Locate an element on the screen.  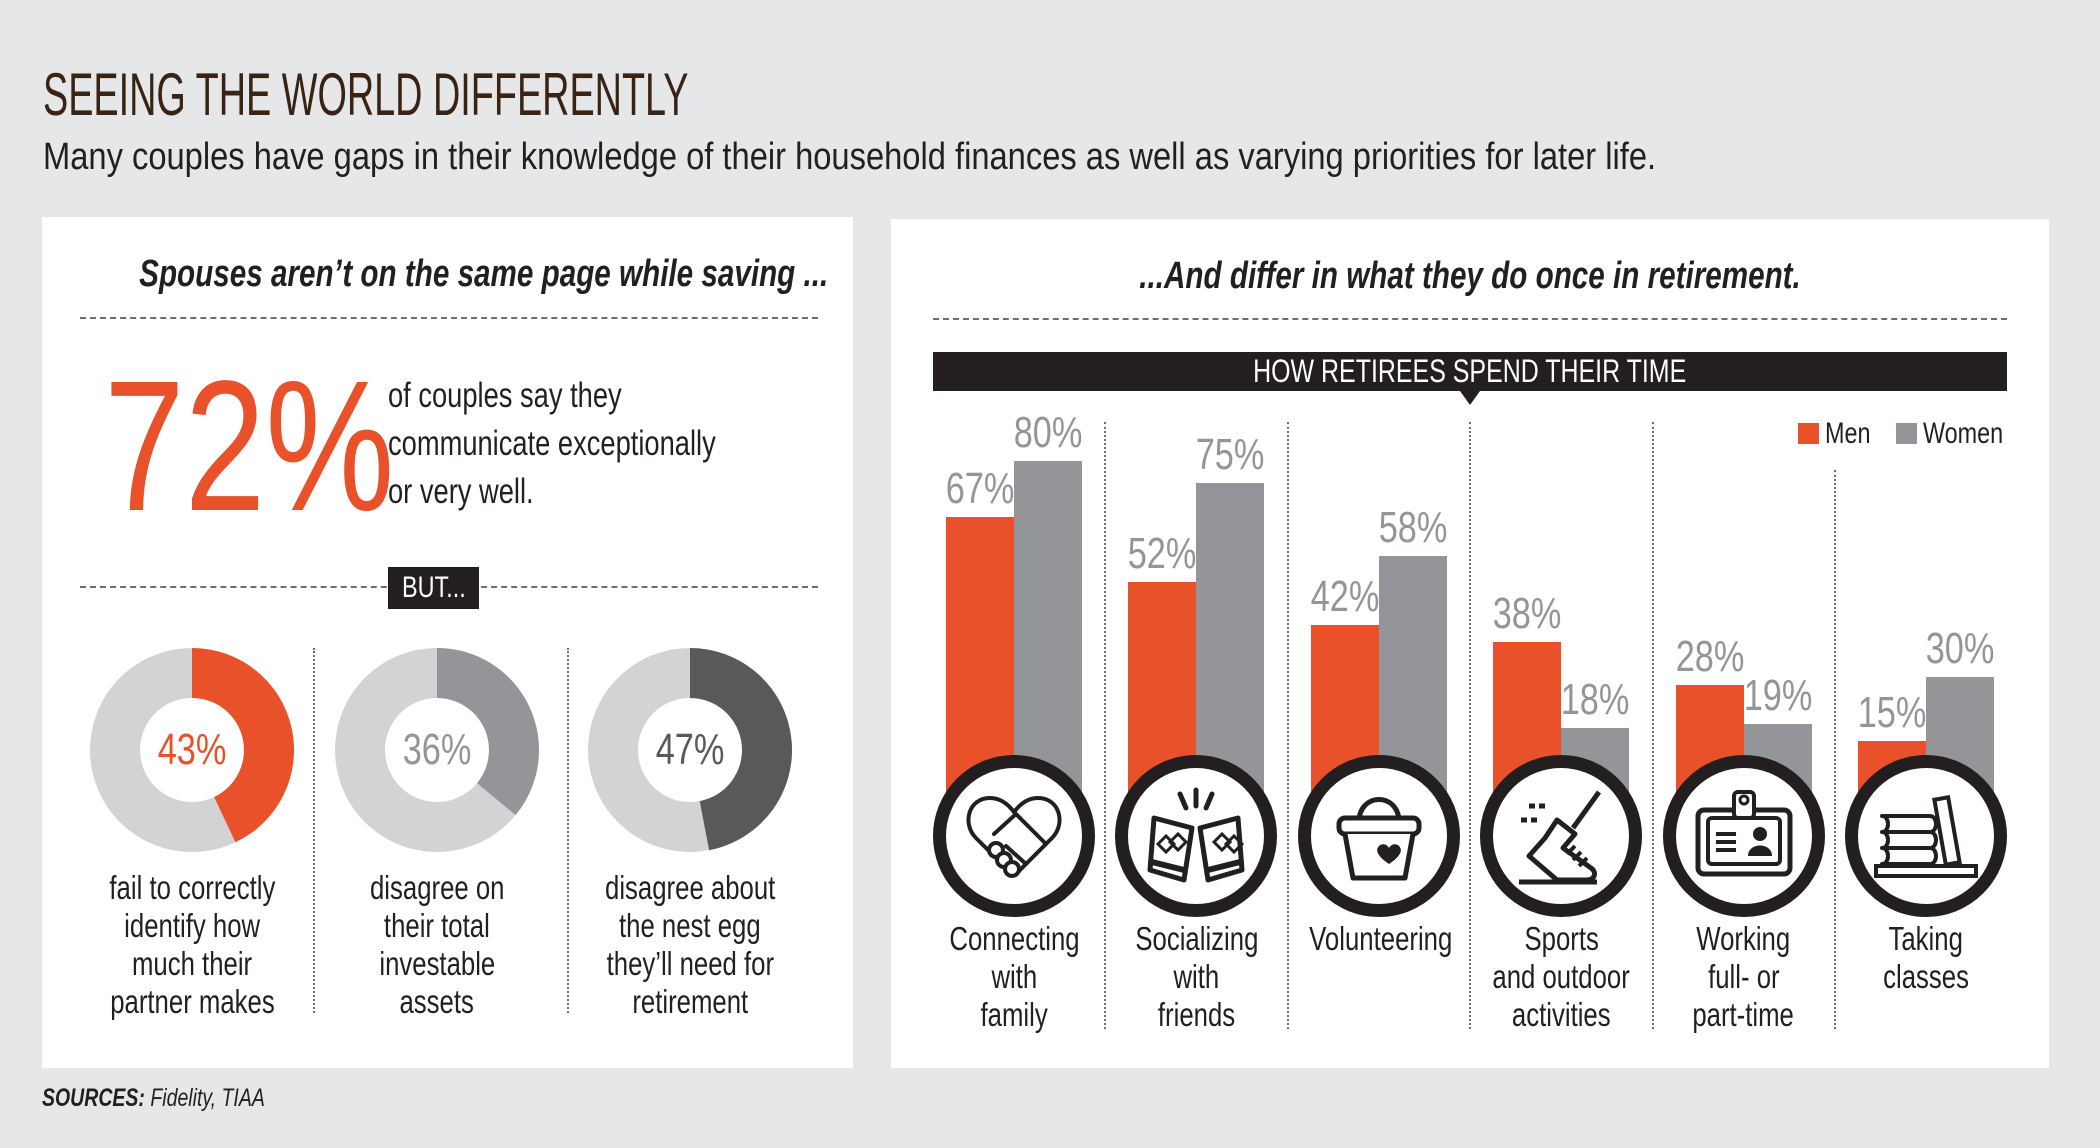
legend-swatch-men is located at coordinates (1808, 433).